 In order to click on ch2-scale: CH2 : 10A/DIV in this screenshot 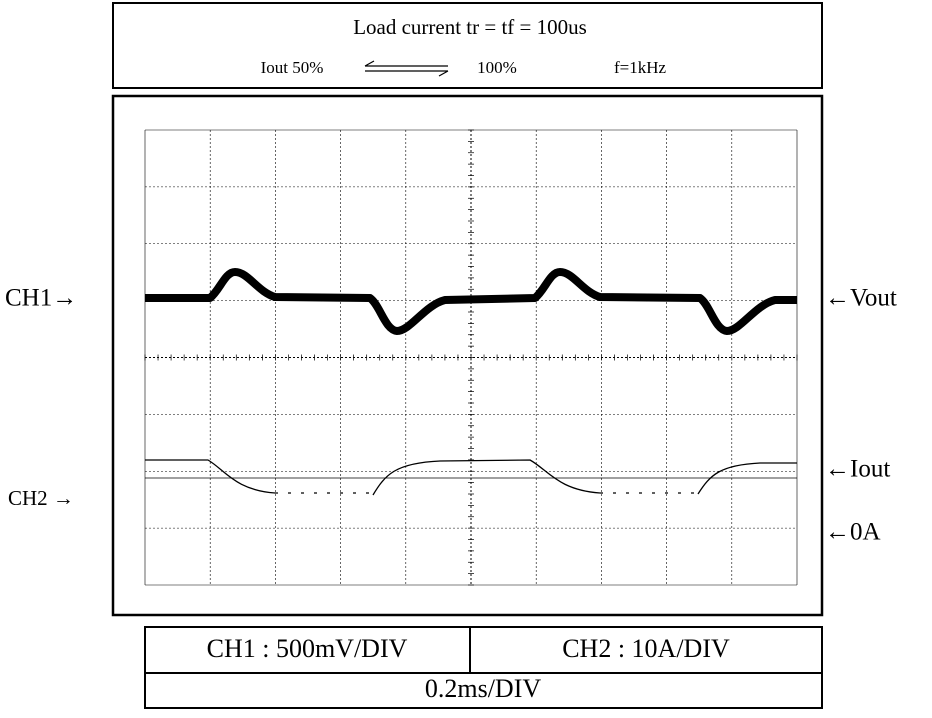, I will do `click(646, 648)`.